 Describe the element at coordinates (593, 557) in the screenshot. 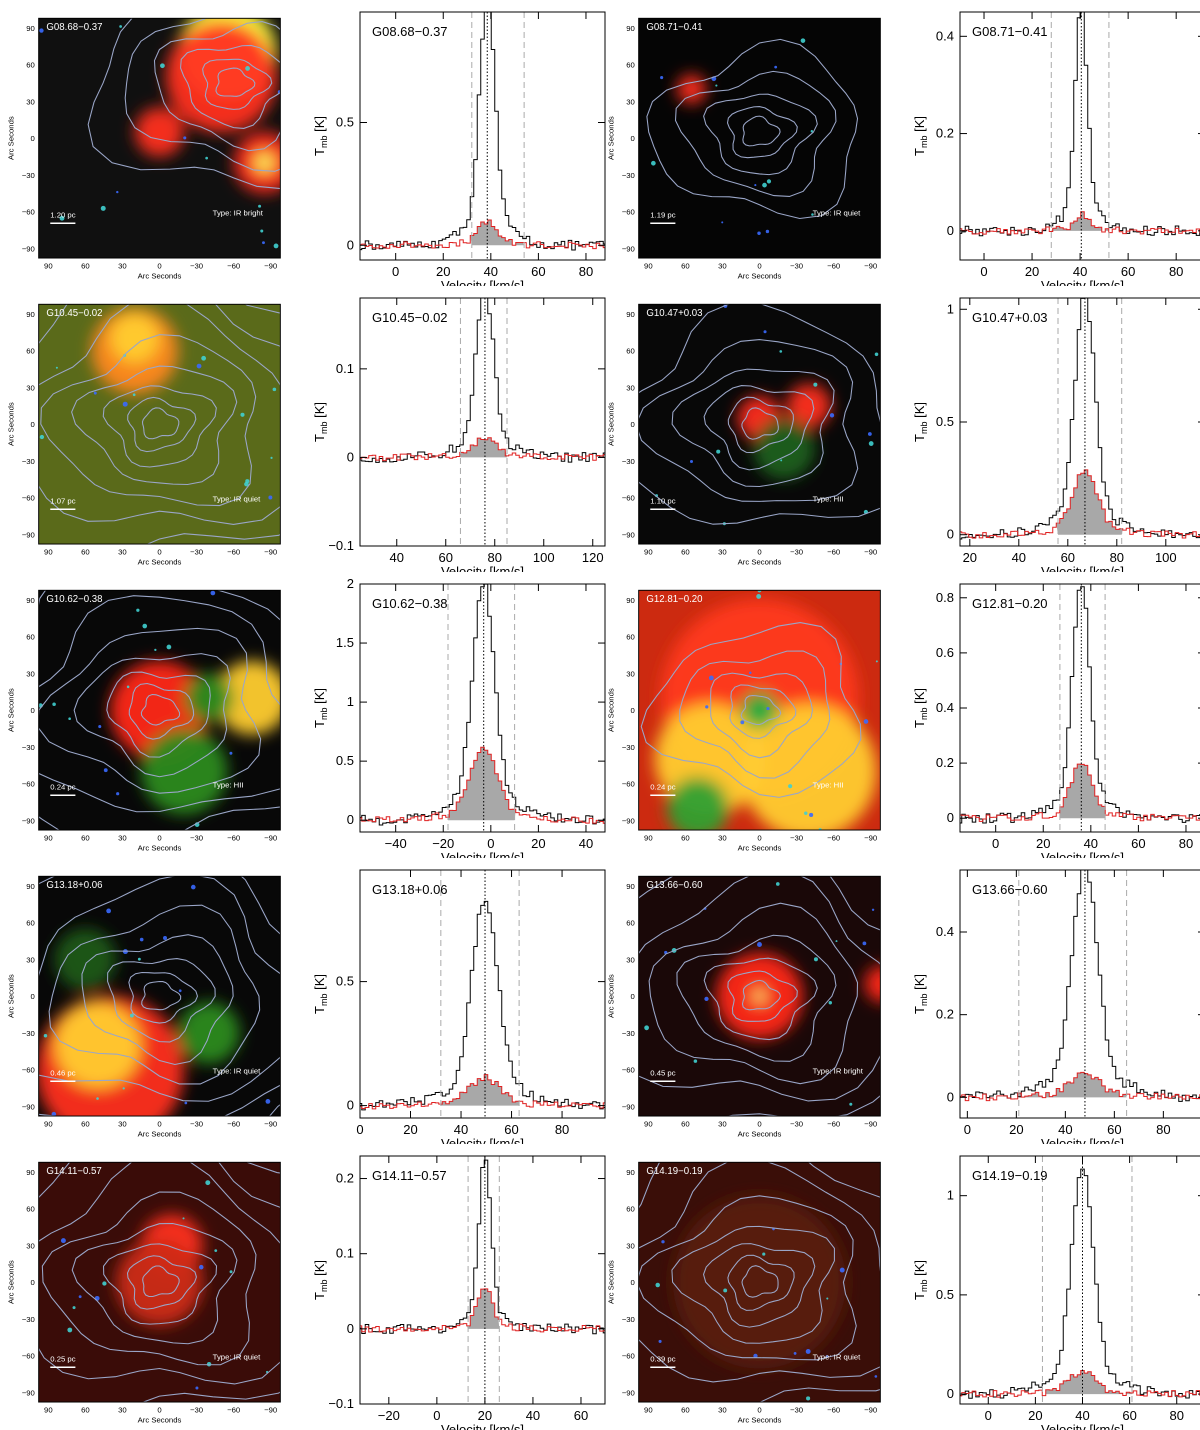

I see `x-tick-label: 120` at that location.